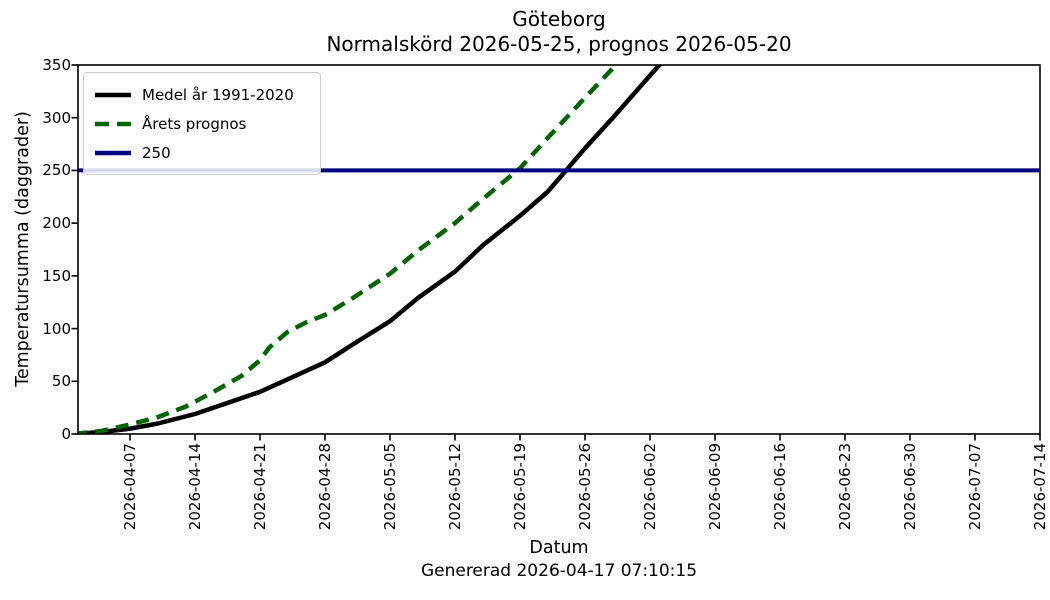  Describe the element at coordinates (390, 487) in the screenshot. I see `x-tick-label: 2026-05-05` at that location.